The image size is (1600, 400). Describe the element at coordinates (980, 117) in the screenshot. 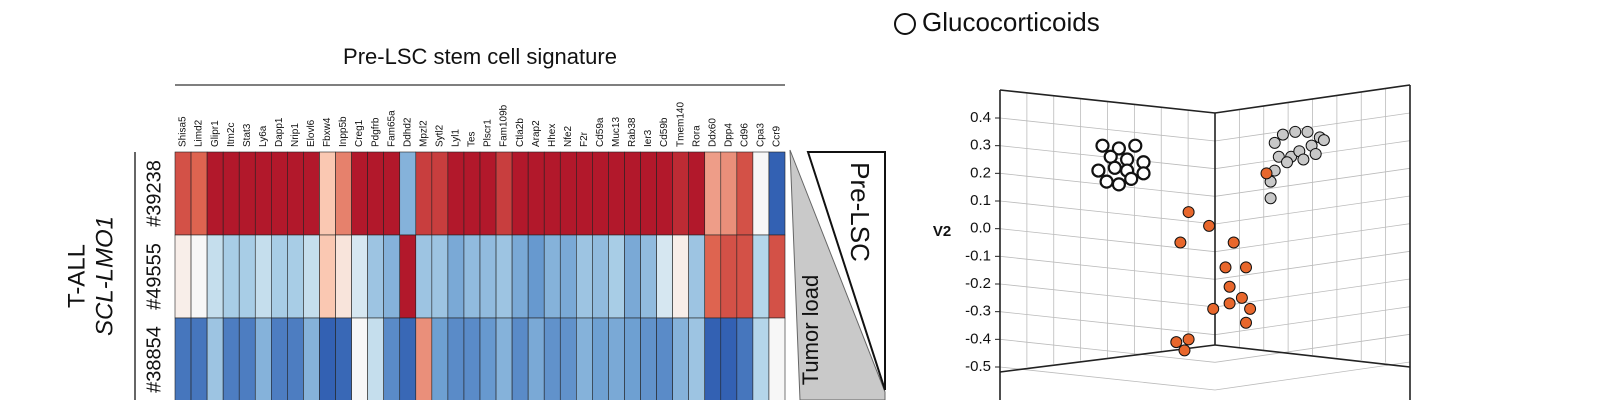

I see `y-tick-label: 0.4` at that location.